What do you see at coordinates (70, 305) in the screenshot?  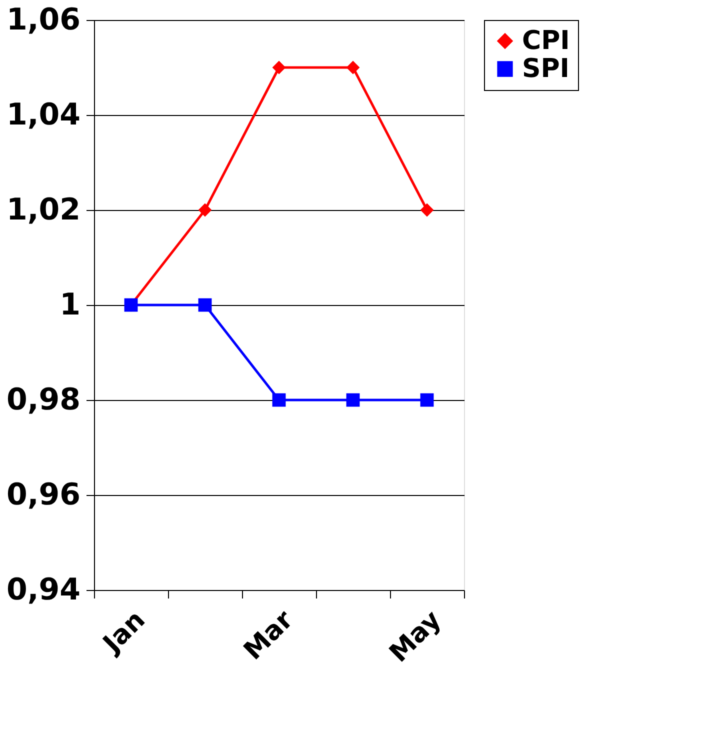 I see `y-tick-label: 1` at bounding box center [70, 305].